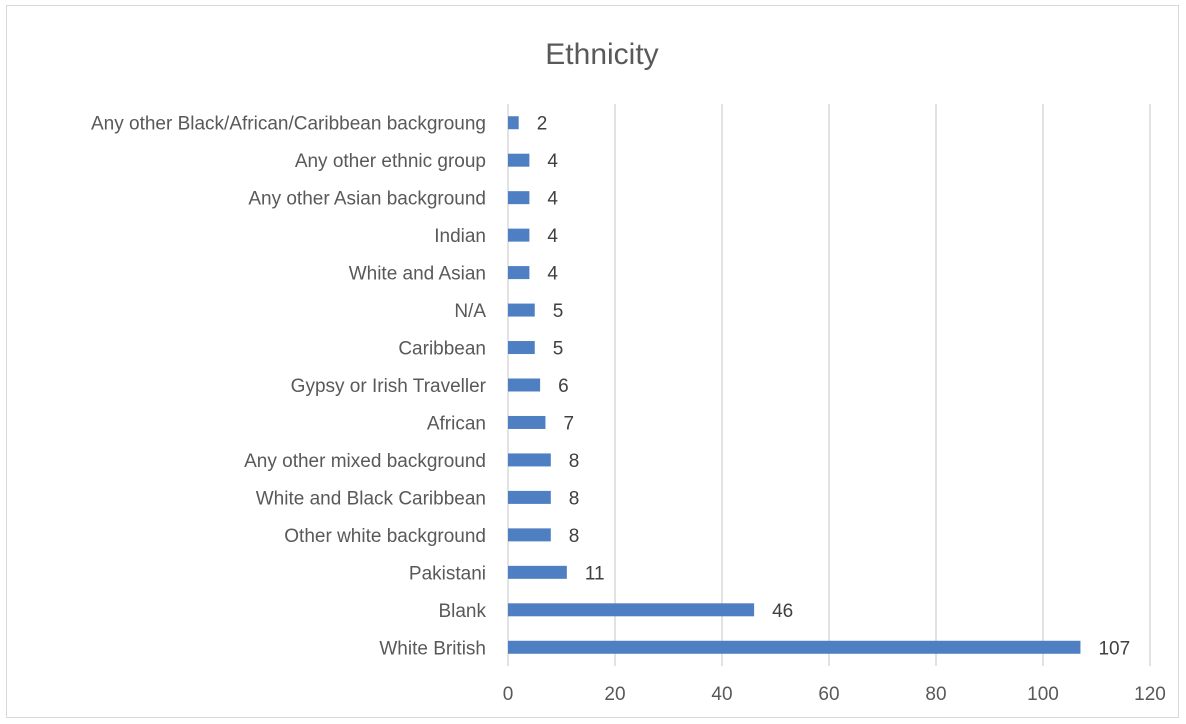  What do you see at coordinates (470, 311) in the screenshot?
I see `category-label: N/A` at bounding box center [470, 311].